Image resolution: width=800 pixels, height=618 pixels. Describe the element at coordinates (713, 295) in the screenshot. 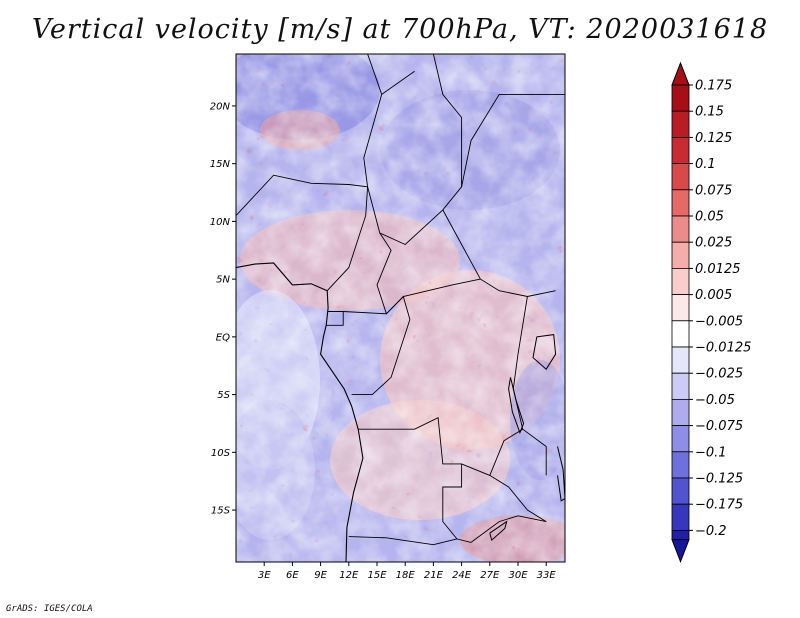

I see `colorbar-label: 0.005` at that location.